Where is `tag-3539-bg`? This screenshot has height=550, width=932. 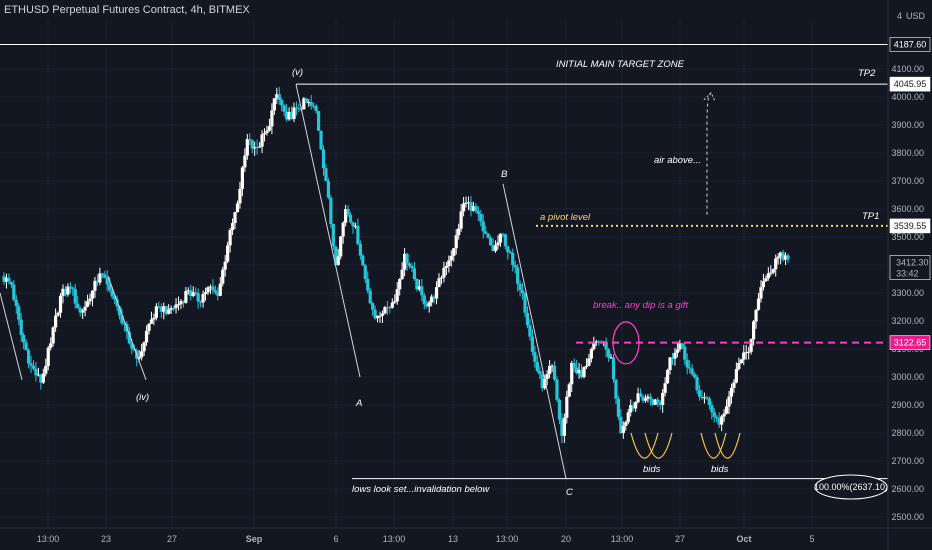 tag-3539-bg is located at coordinates (910, 226).